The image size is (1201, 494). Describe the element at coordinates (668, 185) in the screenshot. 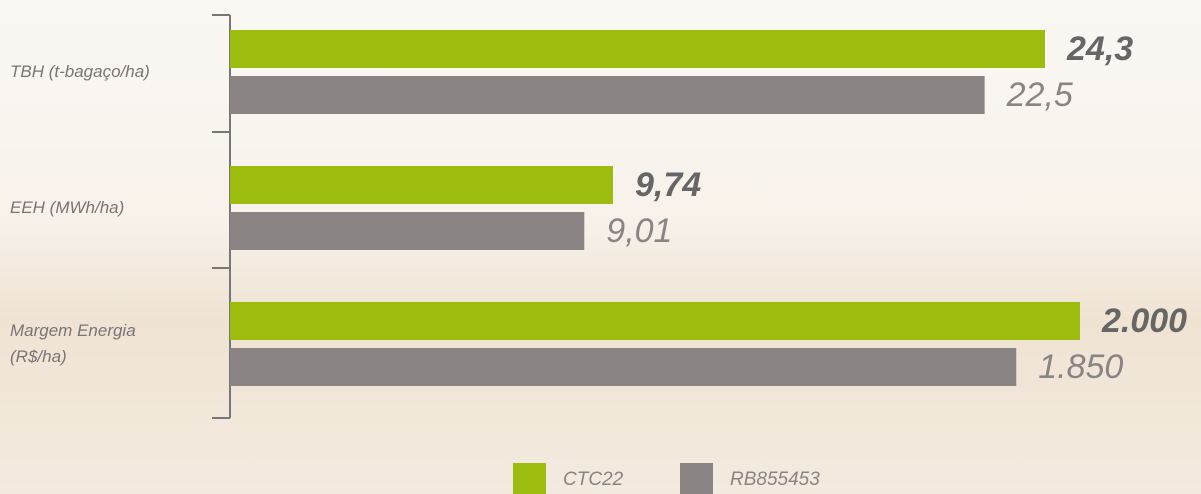

I see `value-label: 9,74` at that location.